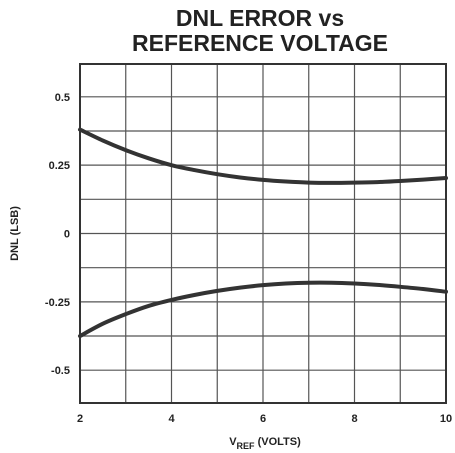 The image size is (455, 453). I want to click on series-line-lower, so click(263, 309).